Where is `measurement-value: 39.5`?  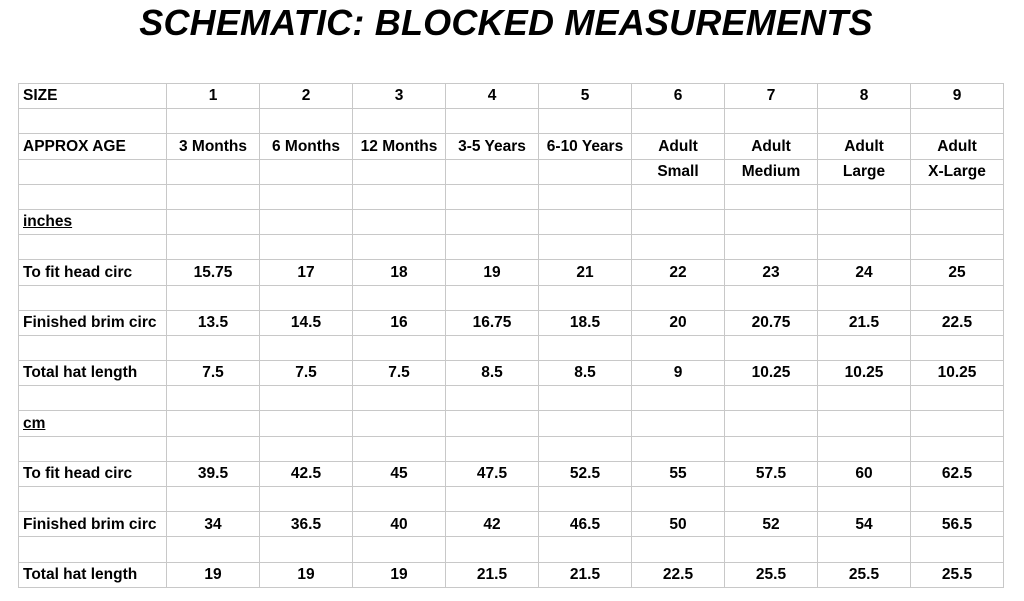
measurement-value: 39.5 is located at coordinates (213, 474).